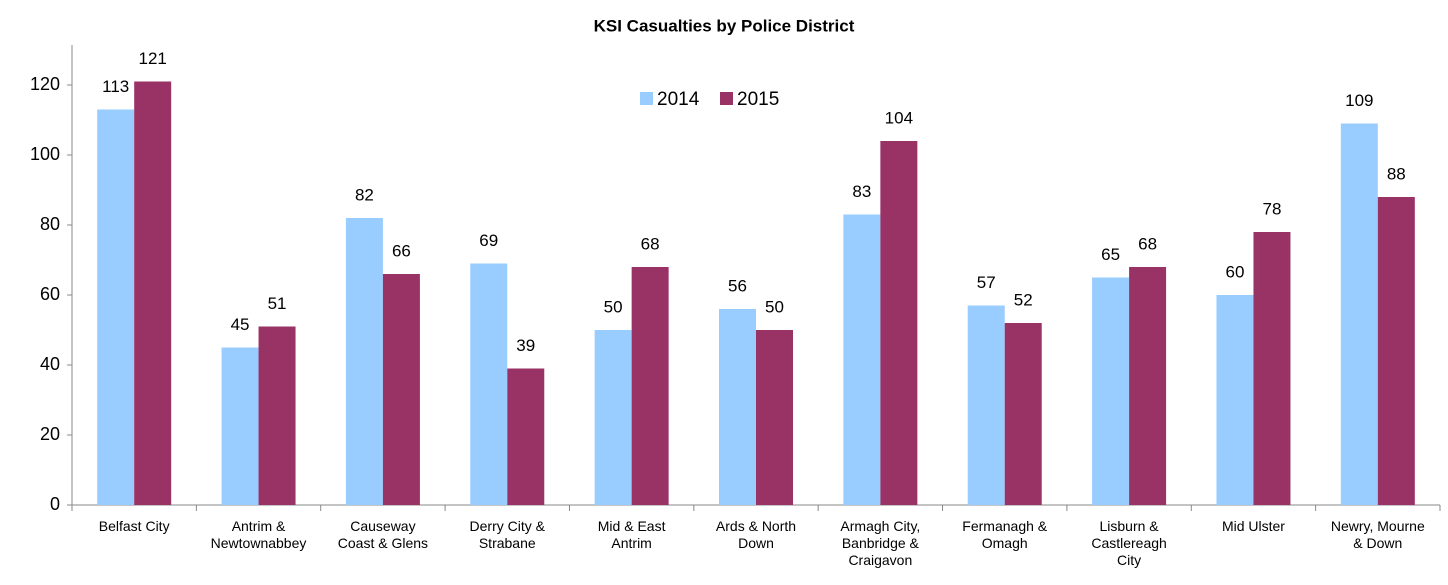  Describe the element at coordinates (1005, 534) in the screenshot. I see `x-tick-label: Fermanagh & Omagh` at that location.